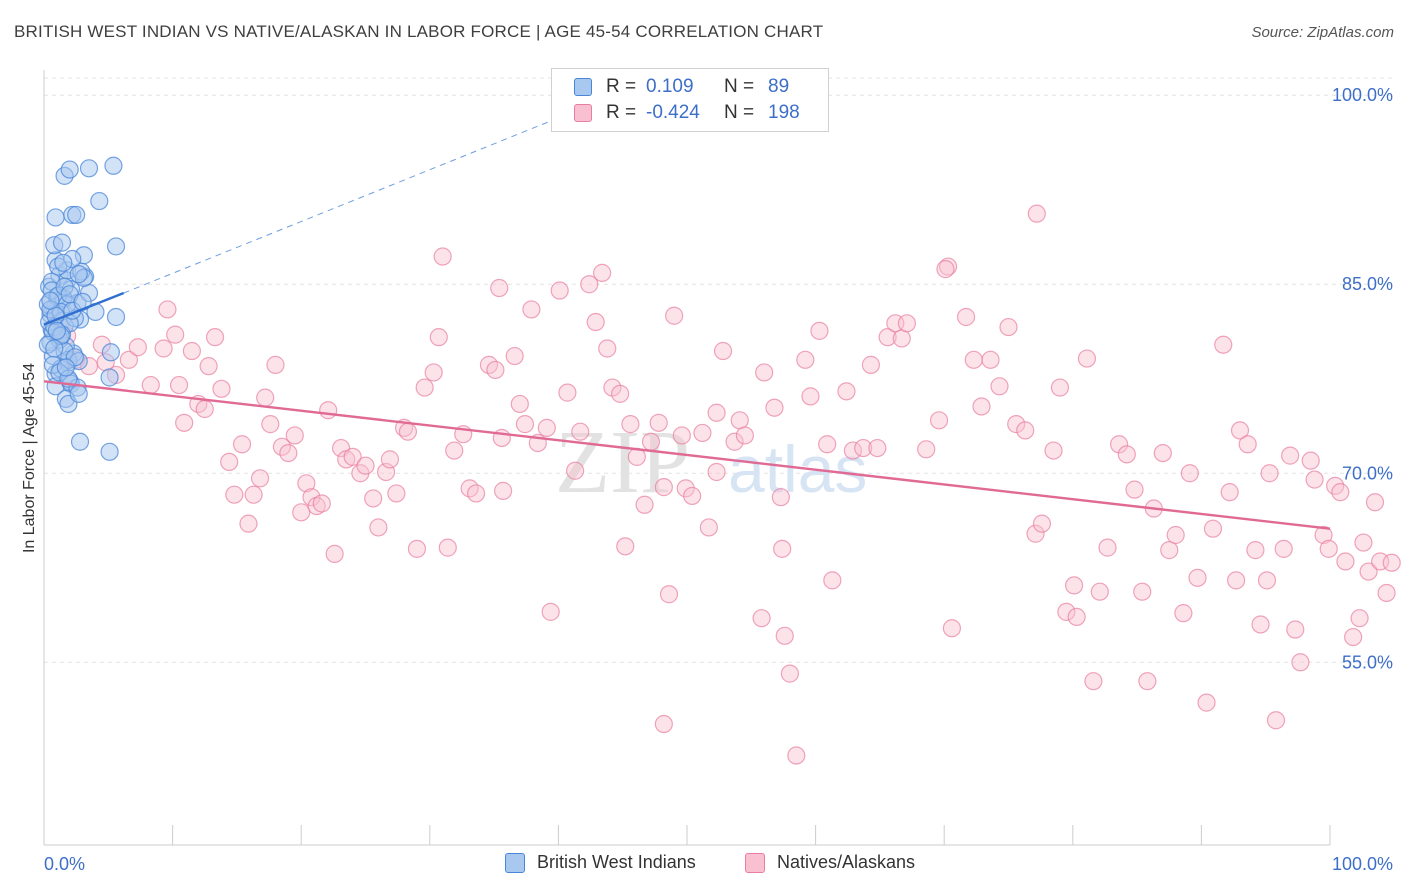 The image size is (1406, 892). Describe the element at coordinates (703, 865) in the screenshot. I see `series-legend: British West Indians Natives/Alaskans` at that location.